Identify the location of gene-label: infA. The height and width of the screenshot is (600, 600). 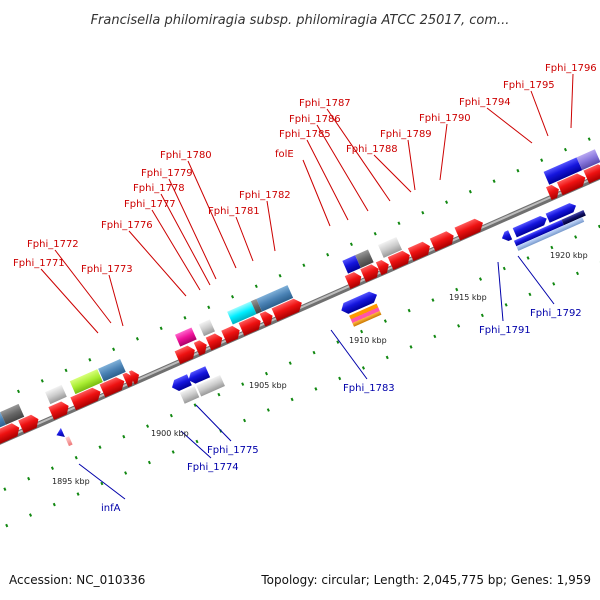
(111, 508).